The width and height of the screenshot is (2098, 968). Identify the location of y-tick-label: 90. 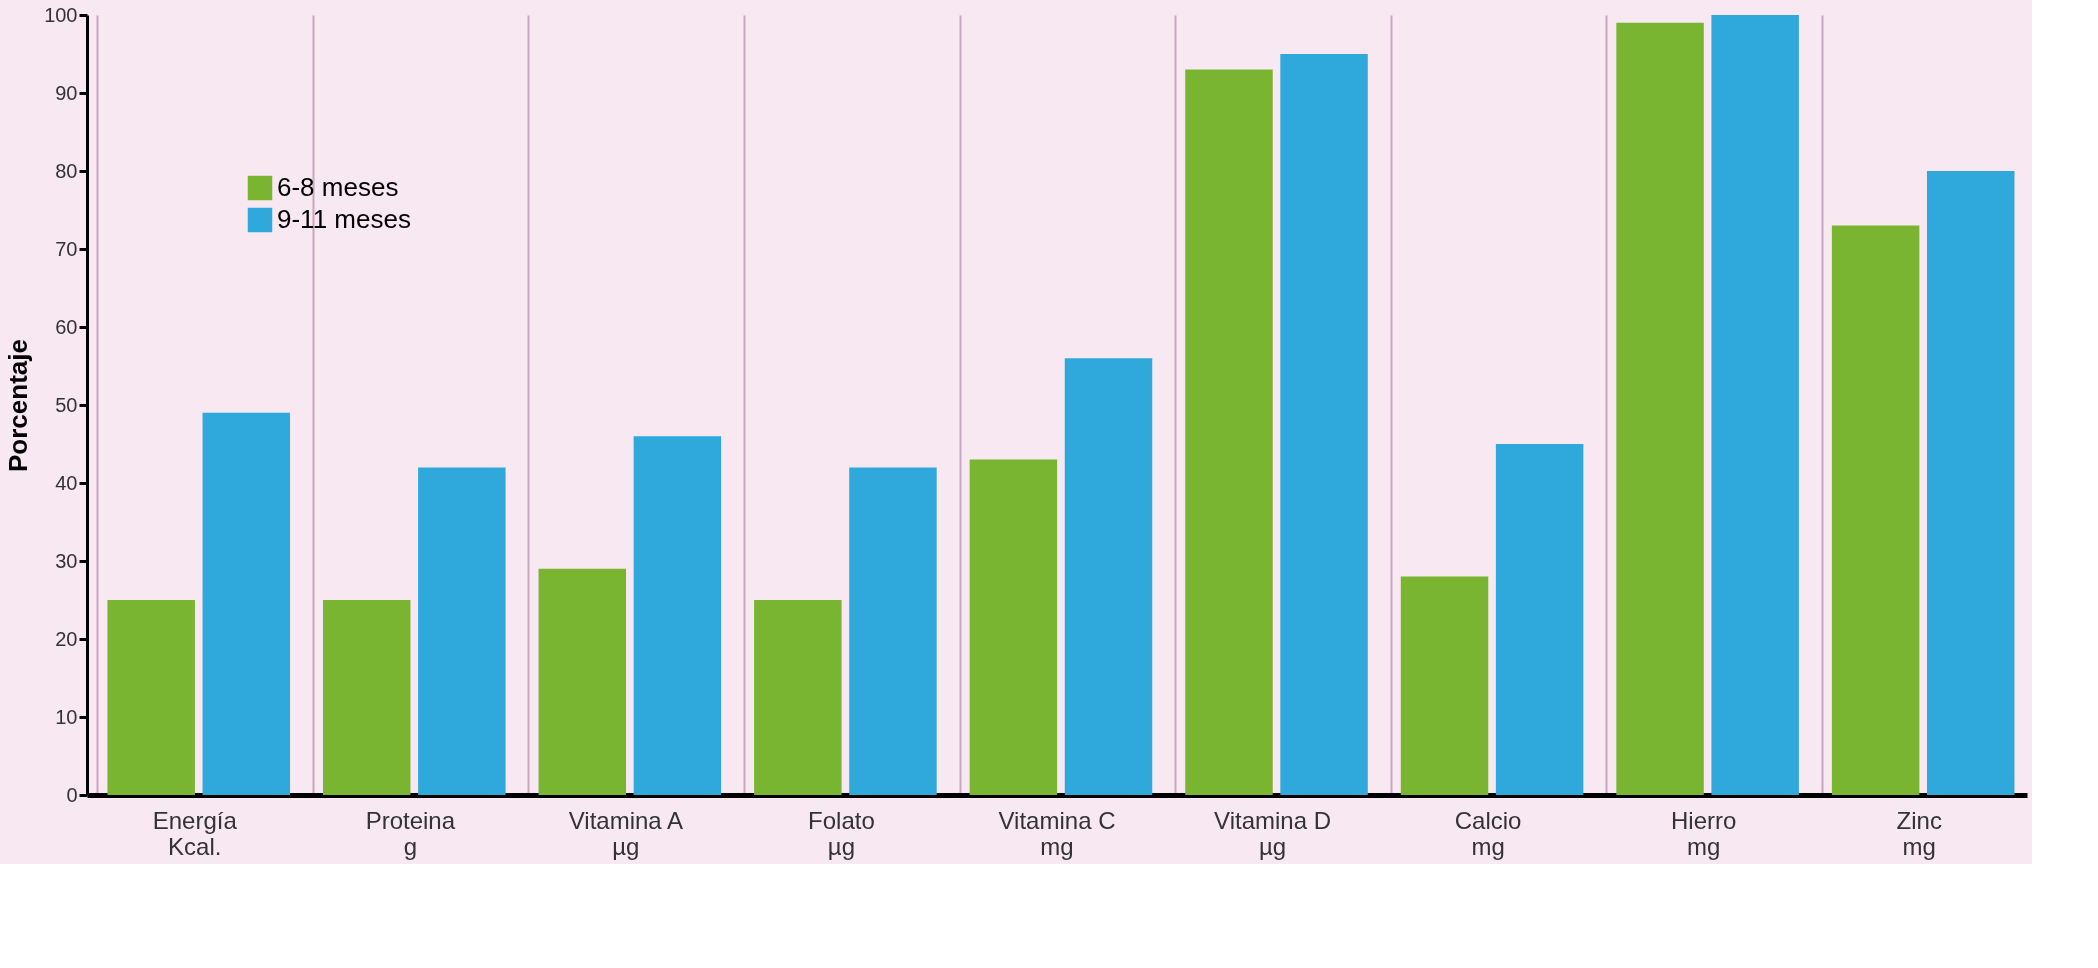
(66, 92).